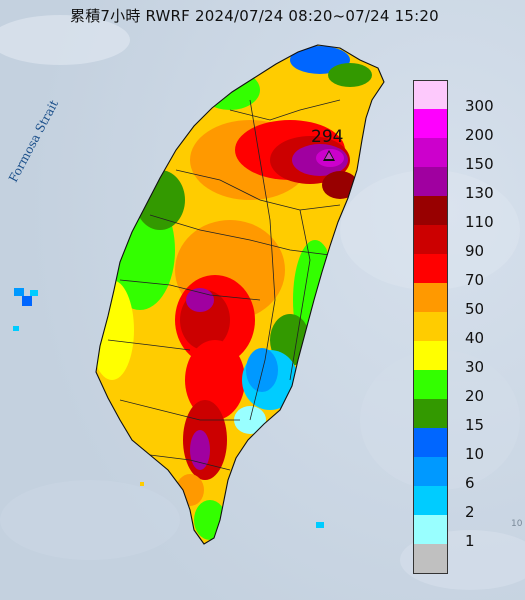 Image resolution: width=525 pixels, height=600 pixels. Describe the element at coordinates (470, 512) in the screenshot. I see `legend-label: 2` at that location.